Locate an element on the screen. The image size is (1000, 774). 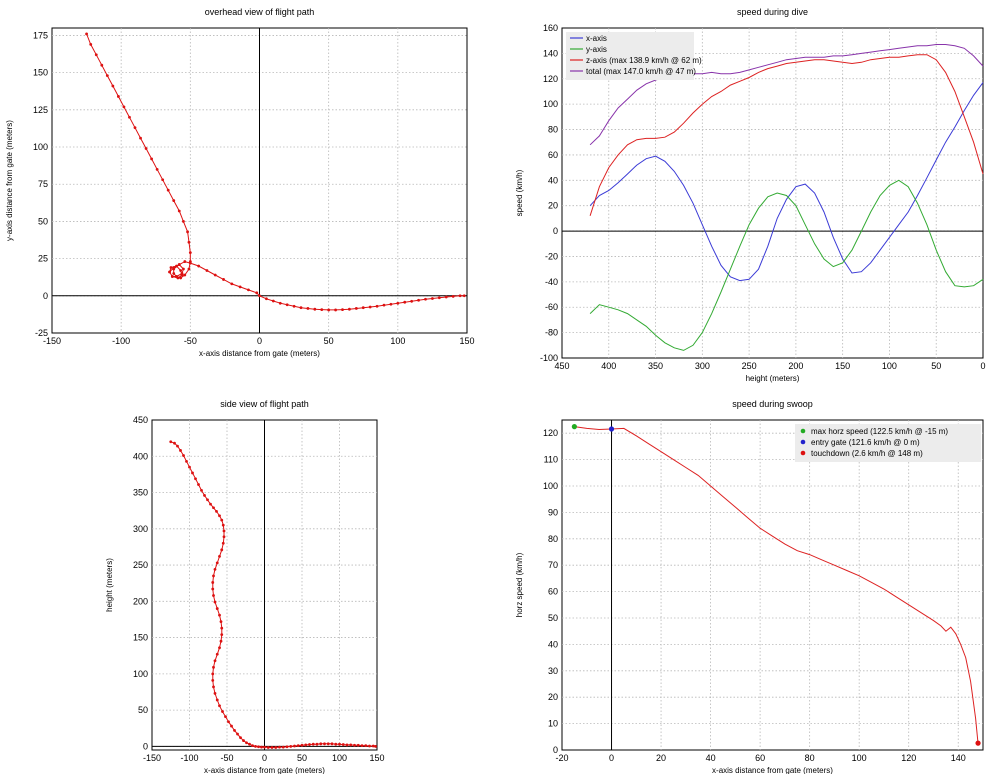
y-tick-label: 60 is located at coordinates (553, 155).